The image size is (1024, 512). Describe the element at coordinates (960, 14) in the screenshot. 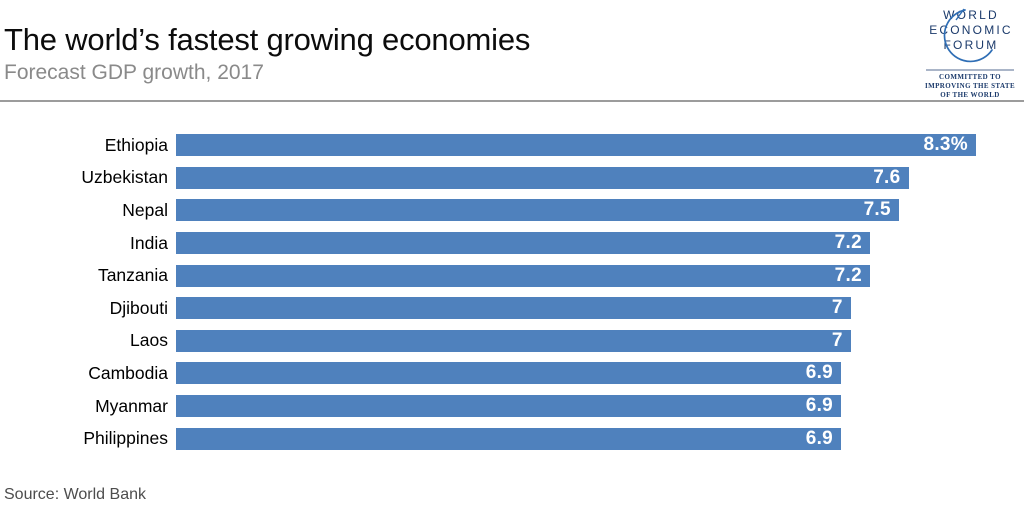

I see `wef-o-slash-icon` at that location.